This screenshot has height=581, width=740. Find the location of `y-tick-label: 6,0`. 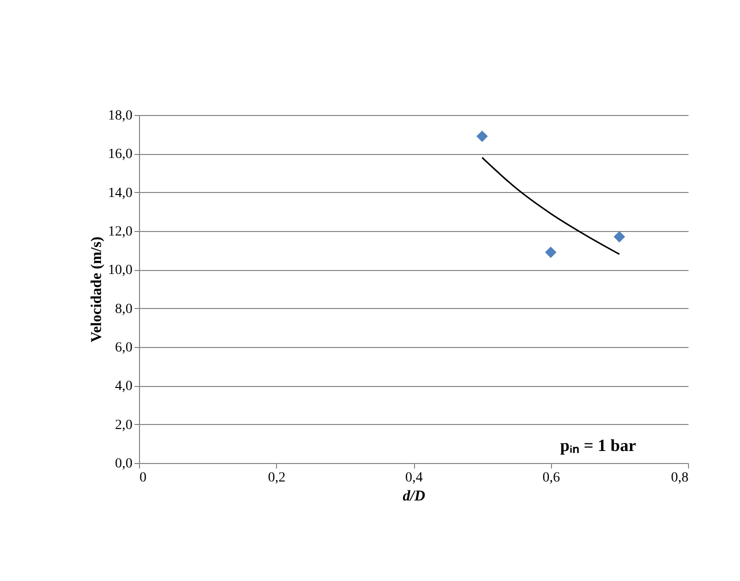

y-tick-label: 6,0 is located at coordinates (123, 348).